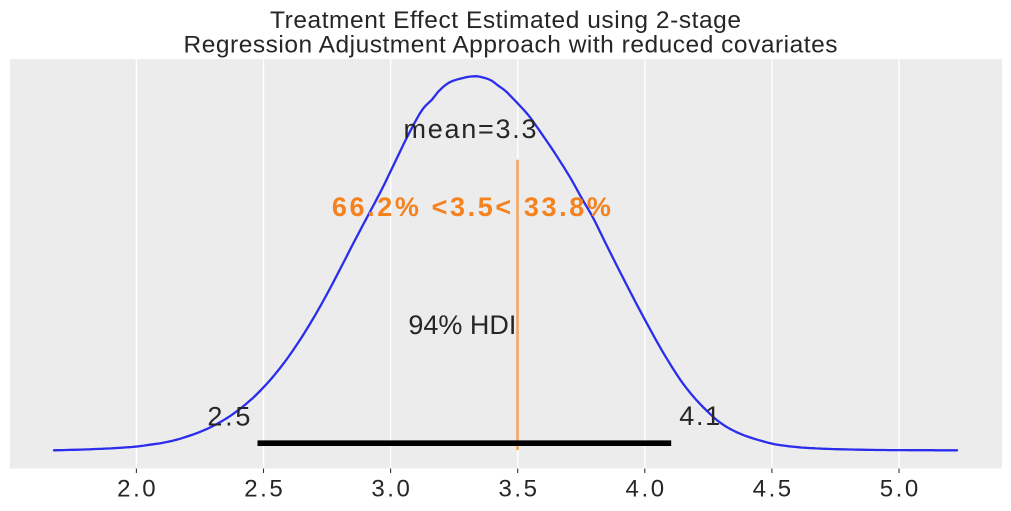 This screenshot has width=1011, height=511. What do you see at coordinates (772, 489) in the screenshot?
I see `svg-text: 4.5` at bounding box center [772, 489].